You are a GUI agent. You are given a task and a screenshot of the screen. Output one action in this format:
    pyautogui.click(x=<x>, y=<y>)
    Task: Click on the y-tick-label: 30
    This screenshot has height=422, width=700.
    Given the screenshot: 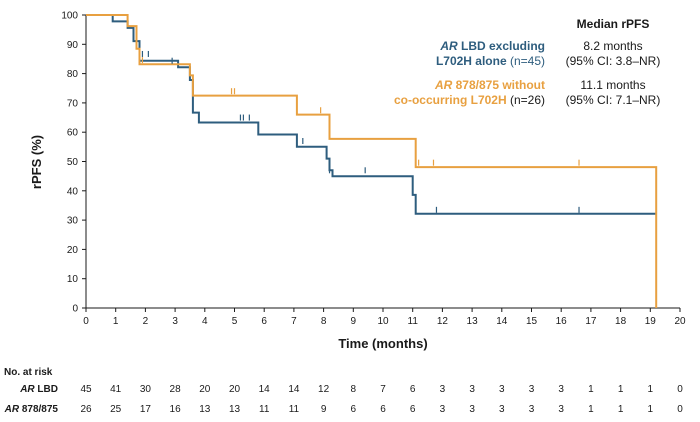 What is the action you would take?
    pyautogui.click(x=73, y=221)
    